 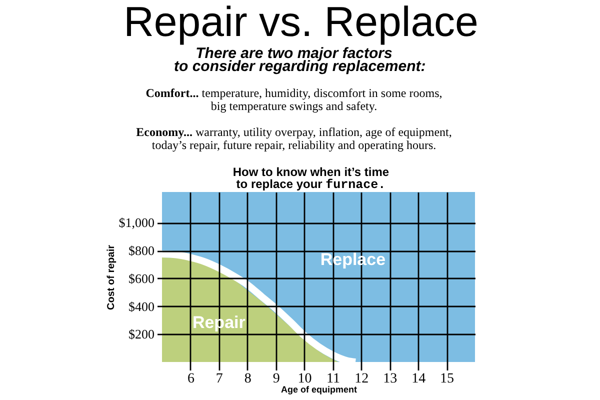 What do you see at coordinates (311, 178) in the screenshot?
I see `text: How to know when it’s time to replace your furnace.` at bounding box center [311, 178].